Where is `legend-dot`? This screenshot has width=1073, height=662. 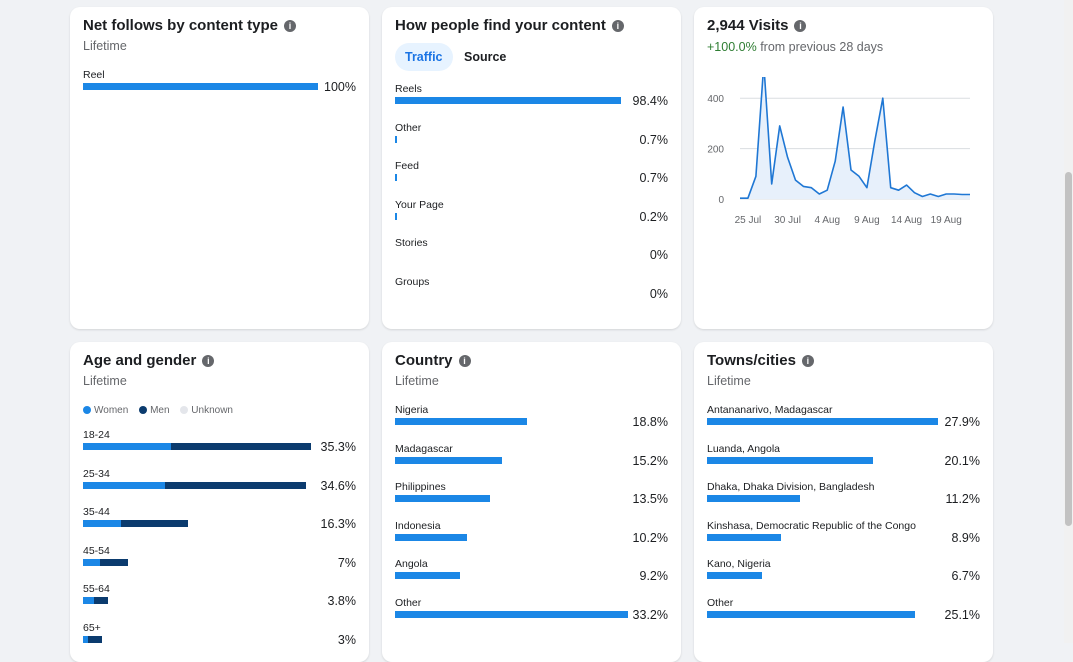 legend-dot is located at coordinates (87, 410).